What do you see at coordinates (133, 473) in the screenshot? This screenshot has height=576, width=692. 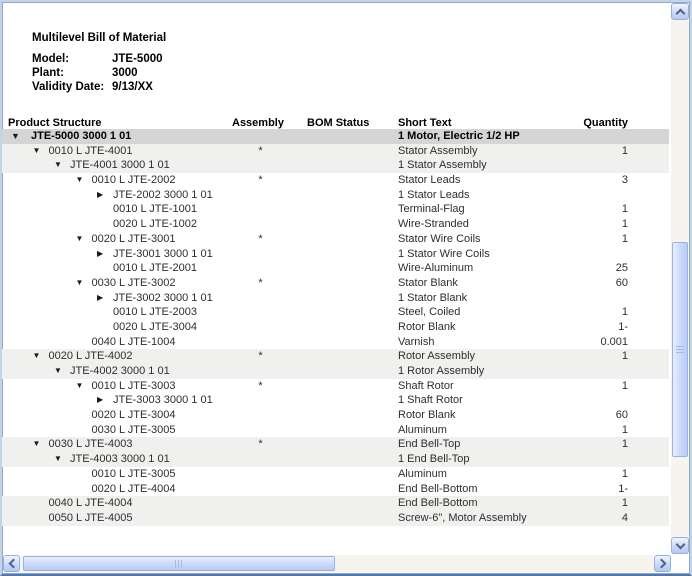 I see `structure-id: 0010 L JTE-3005` at bounding box center [133, 473].